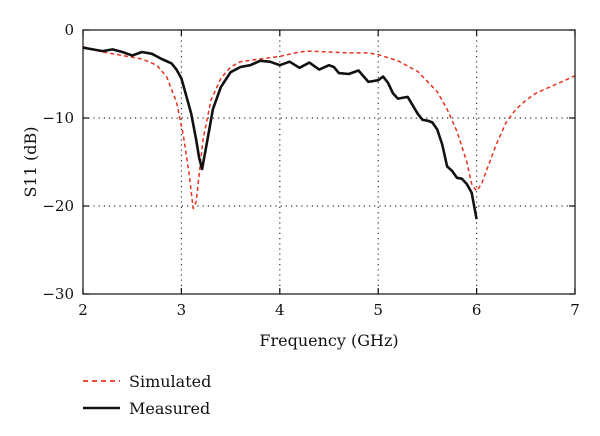 This screenshot has width=600, height=436. I want to click on legend-measured-label: Measured, so click(169, 408).